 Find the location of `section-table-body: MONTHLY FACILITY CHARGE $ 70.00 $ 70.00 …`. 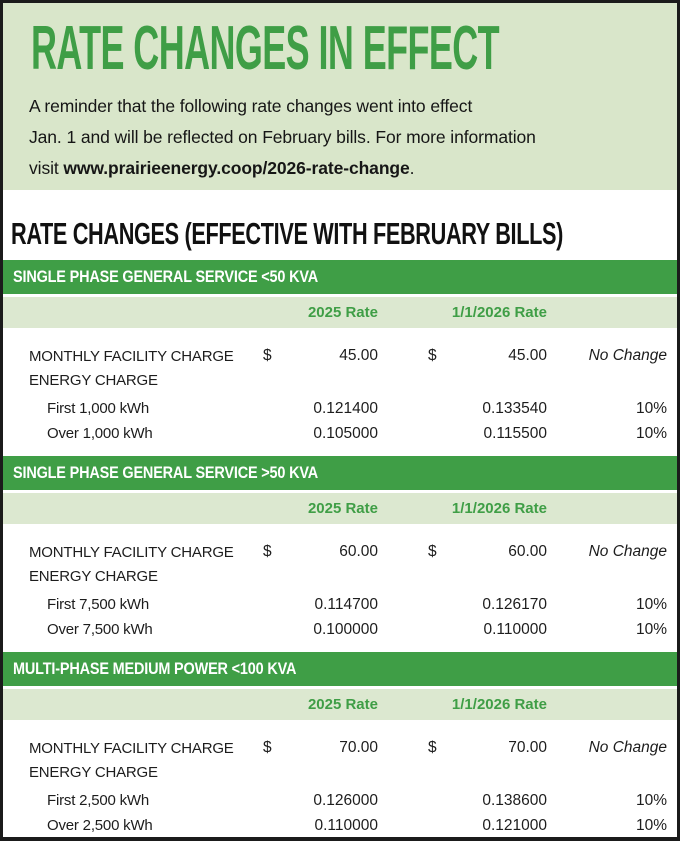

section-table-body: MONTHLY FACILITY CHARGE $ 70.00 $ 70.00 … is located at coordinates (340, 778).